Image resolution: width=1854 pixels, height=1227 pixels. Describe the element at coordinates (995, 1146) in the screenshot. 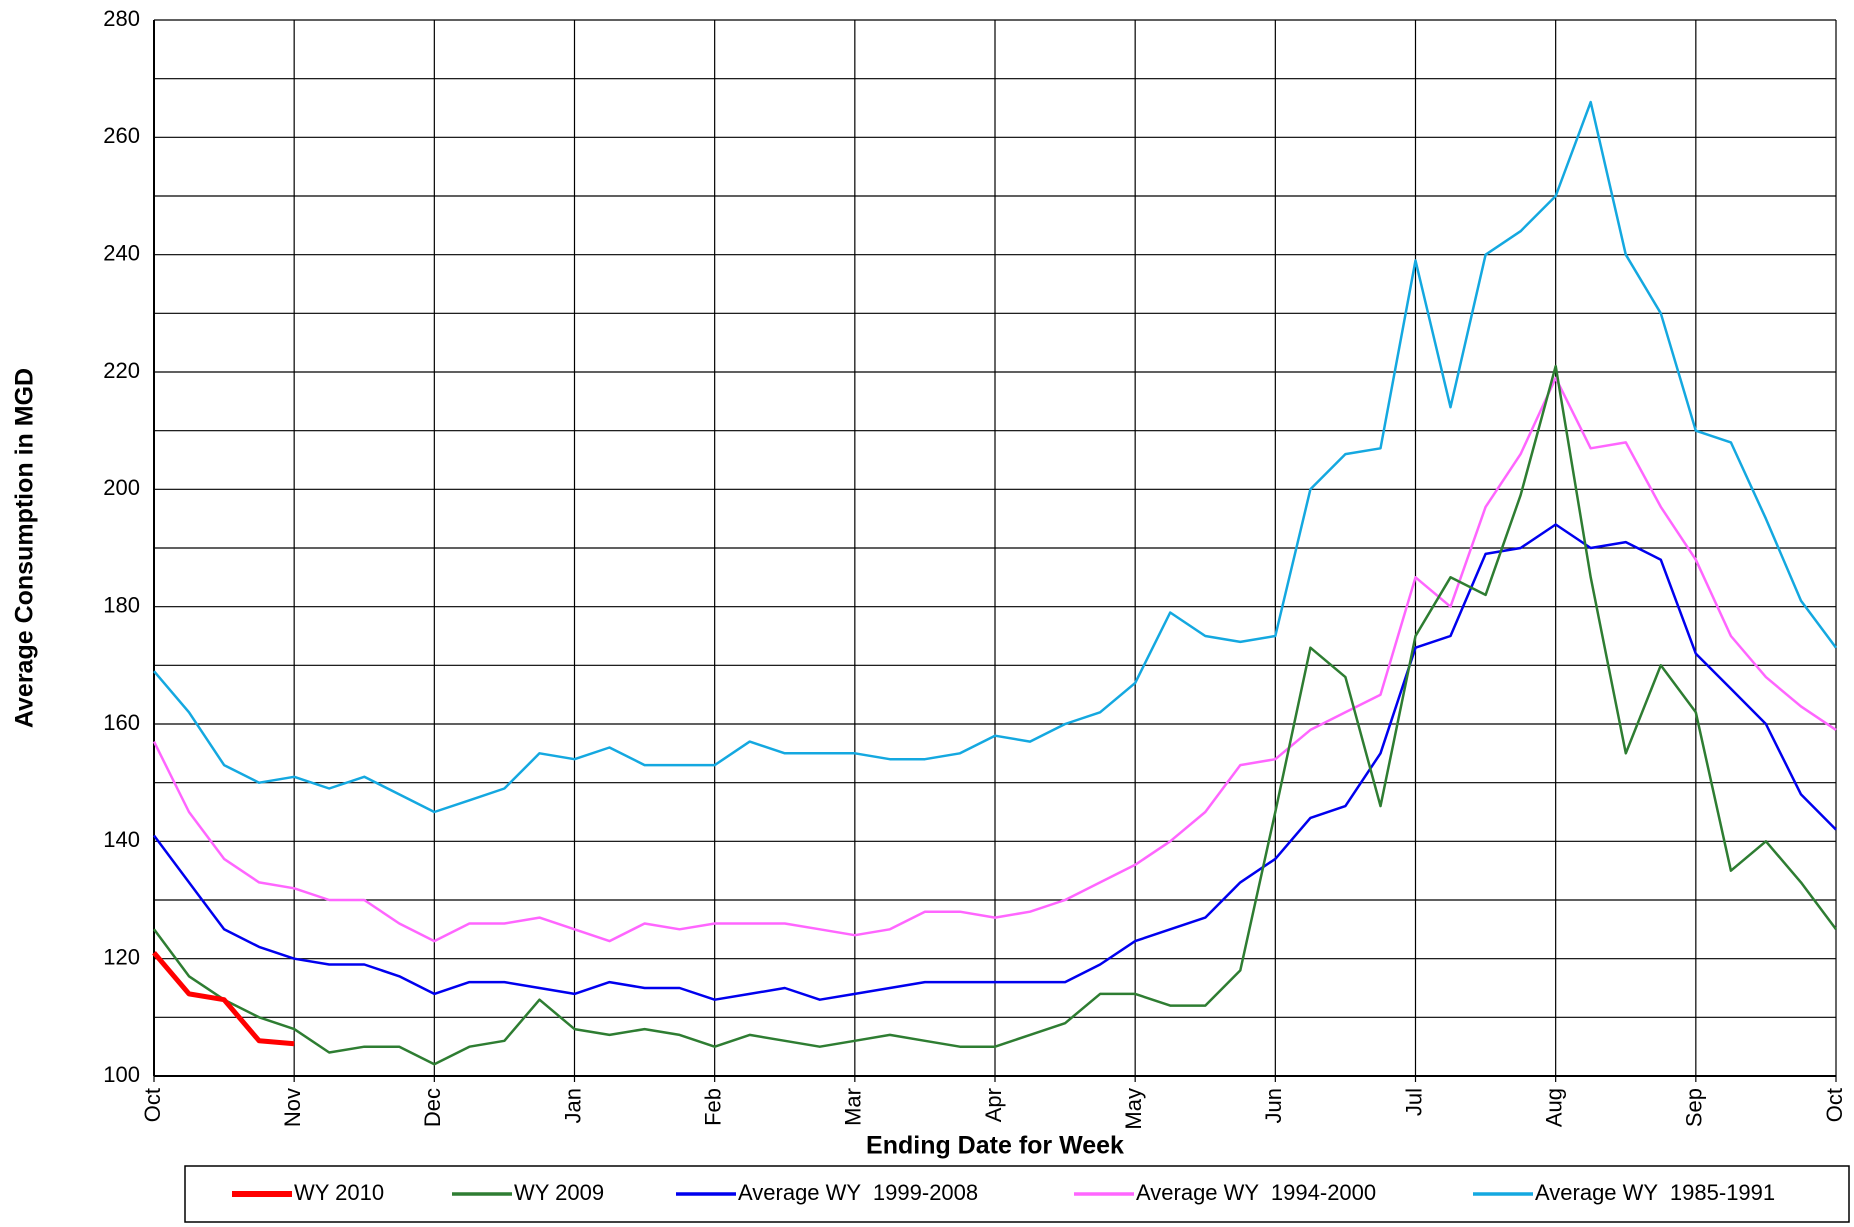

I see `x-axis-label: Ending Date for Week` at that location.